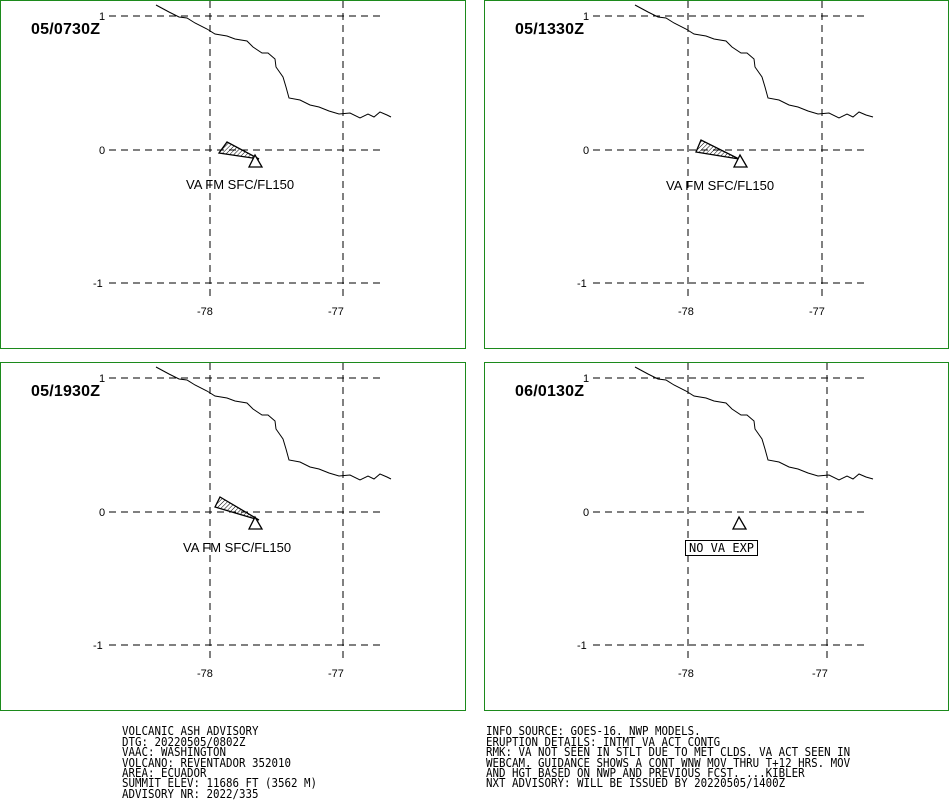 This screenshot has width=950, height=812. I want to click on advisory-line: INFO SOURCE: GOES-16. NWP MODELS., so click(593, 731).